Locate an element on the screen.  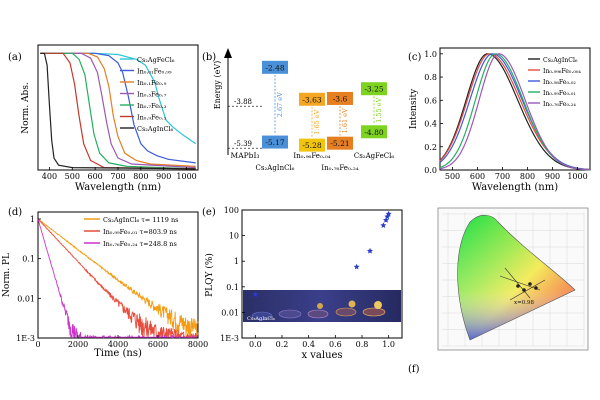
panel-c-xtick-label-5: 1000 is located at coordinates (577, 176).